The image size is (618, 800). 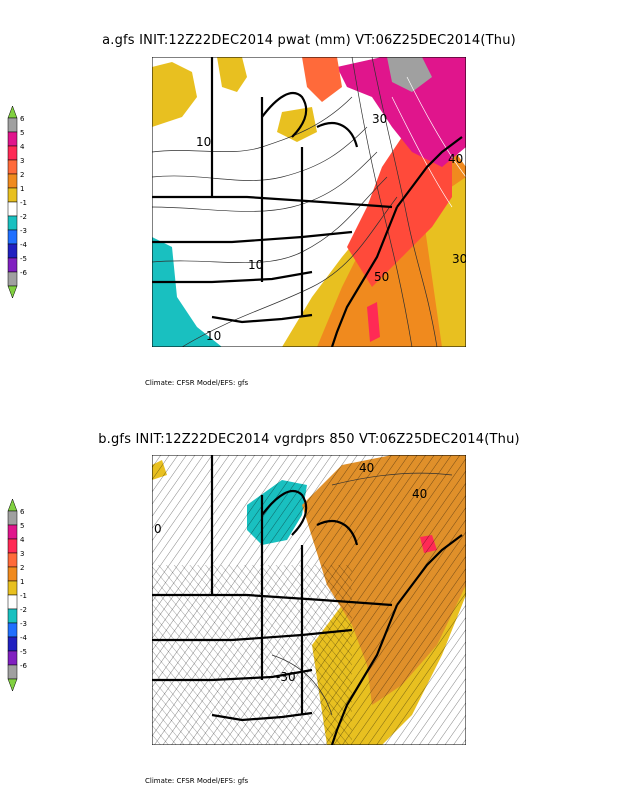 What do you see at coordinates (187, 292) in the screenshot?
I see `anomaly-shade-cyan-sw` at bounding box center [187, 292].